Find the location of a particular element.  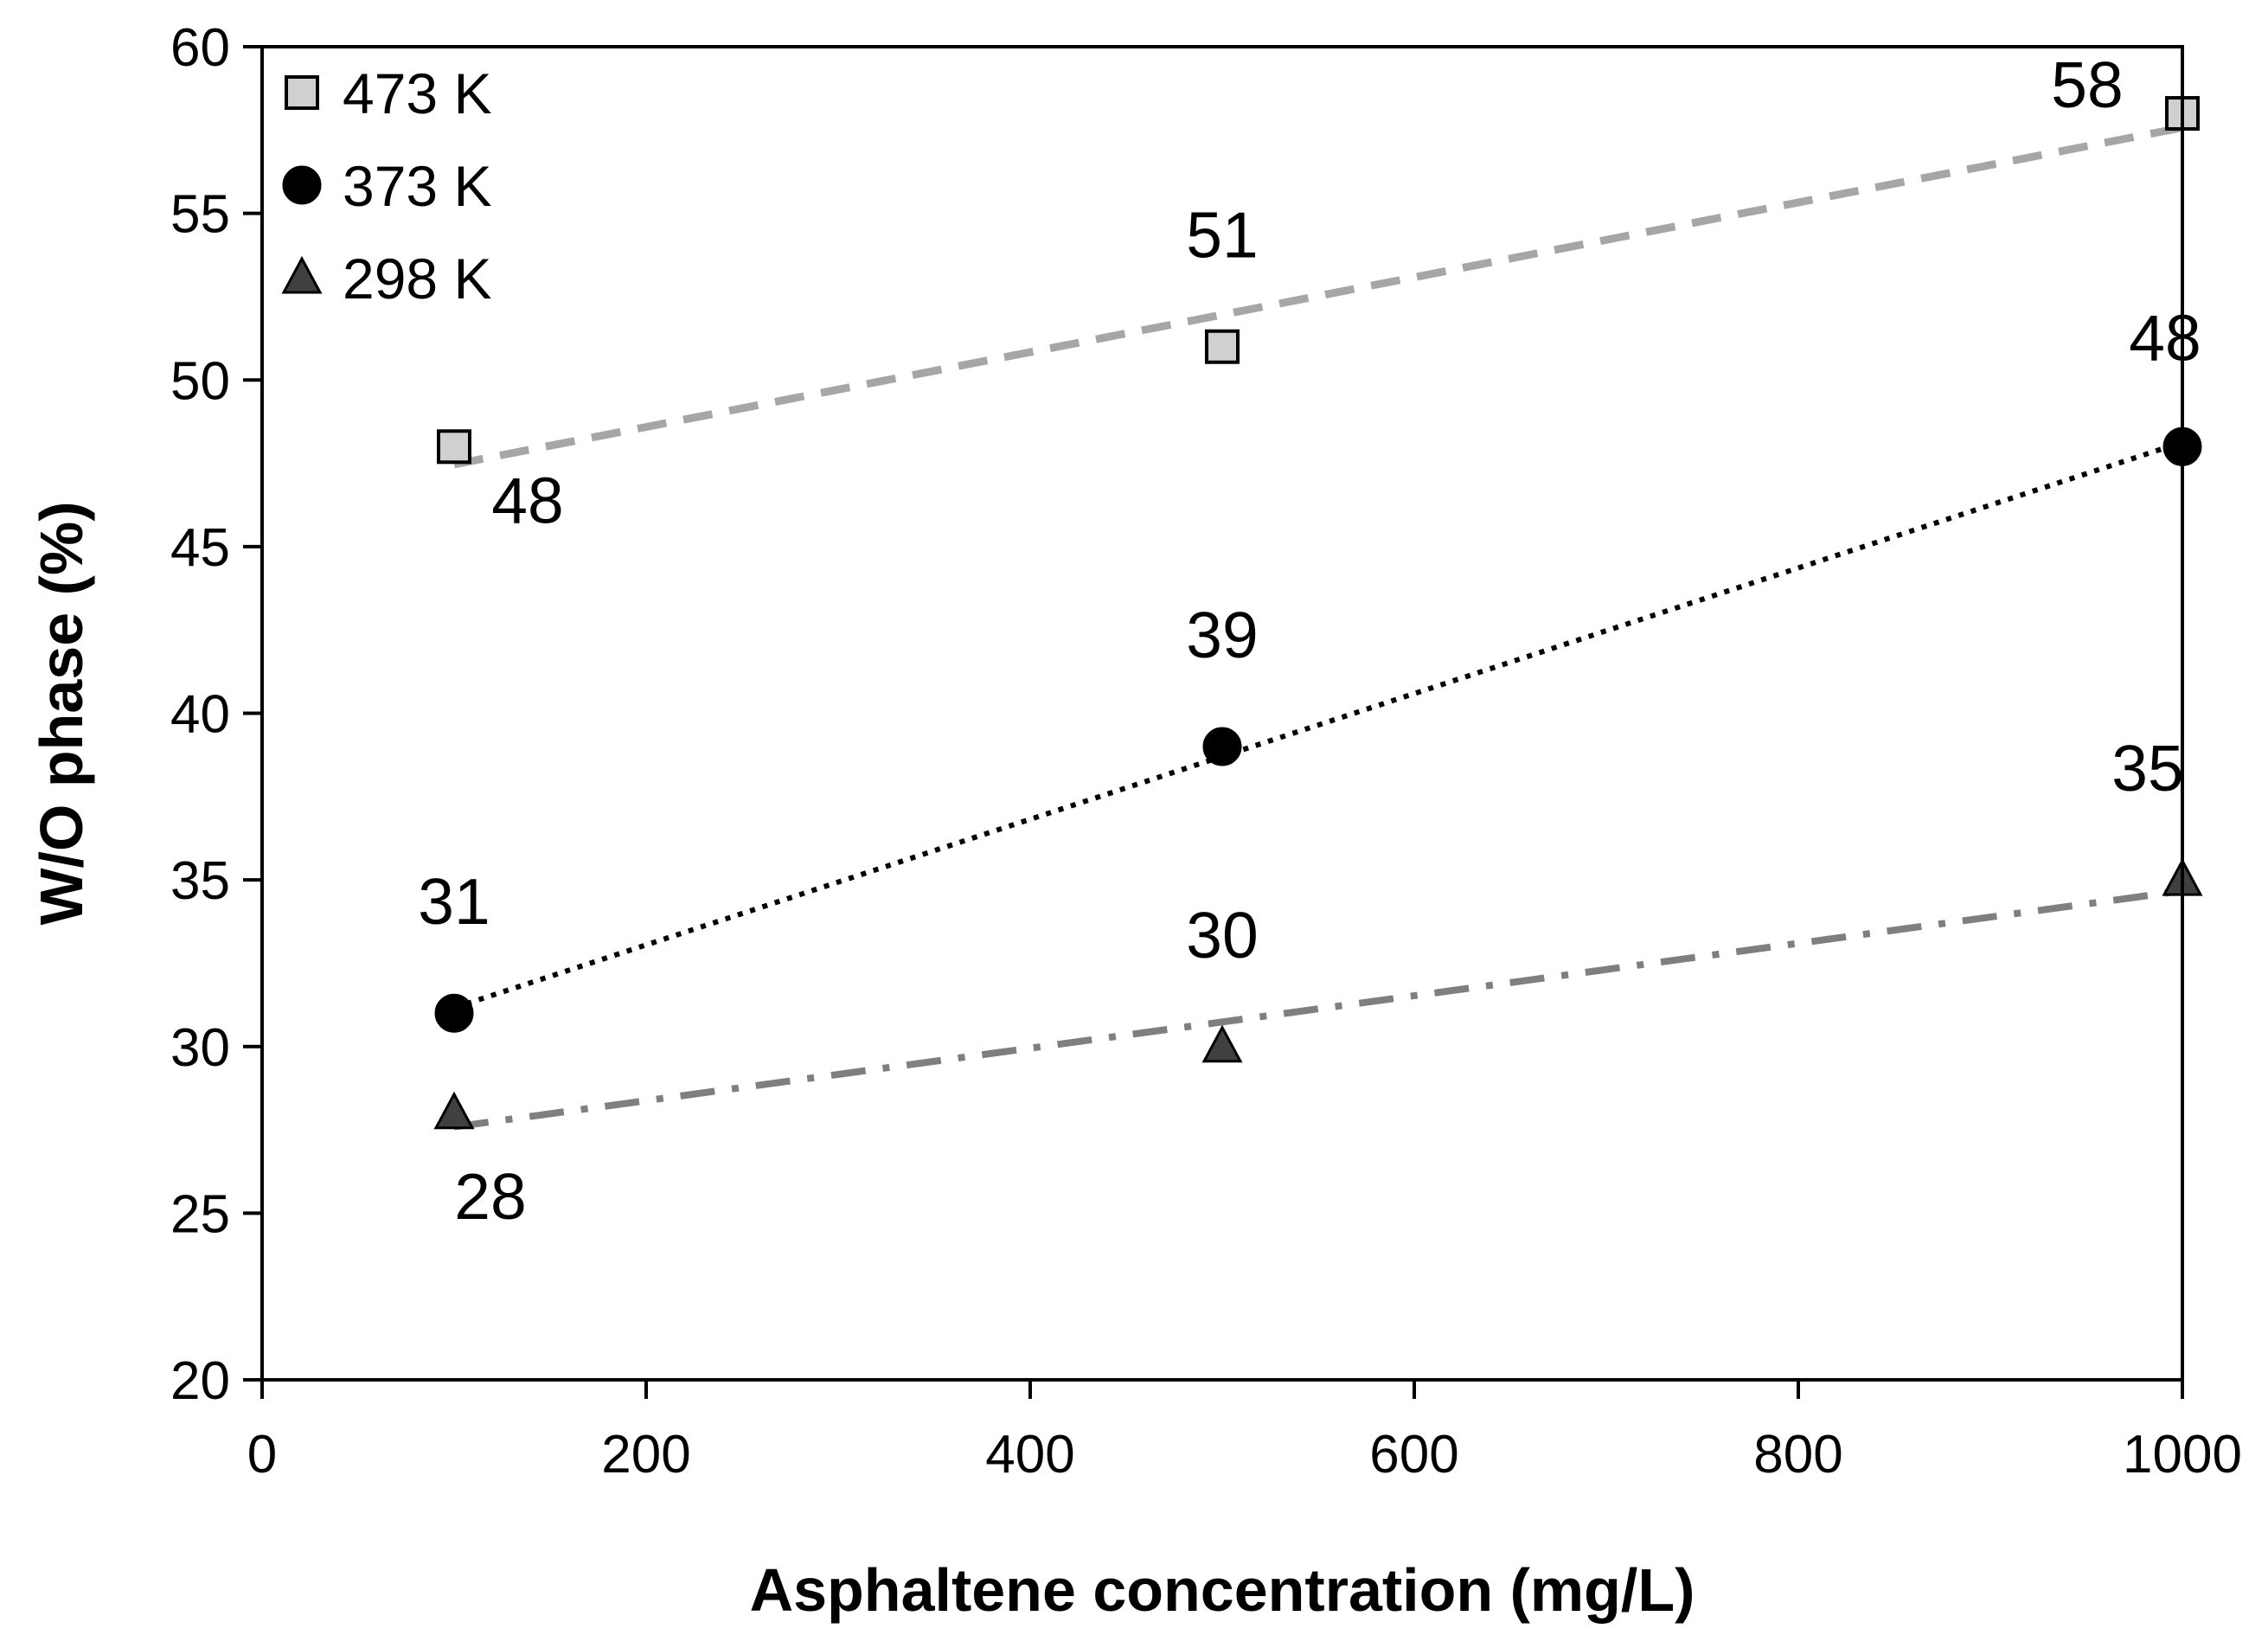

y-tick-label: 55 is located at coordinates (200, 215).